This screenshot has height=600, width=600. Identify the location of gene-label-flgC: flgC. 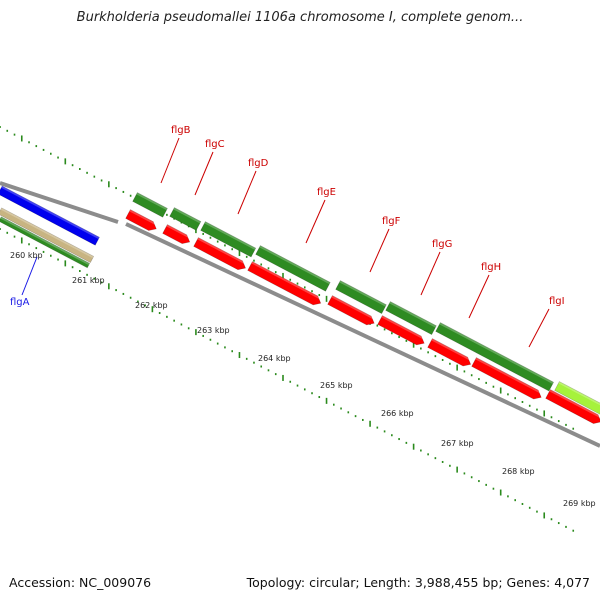
(215, 144).